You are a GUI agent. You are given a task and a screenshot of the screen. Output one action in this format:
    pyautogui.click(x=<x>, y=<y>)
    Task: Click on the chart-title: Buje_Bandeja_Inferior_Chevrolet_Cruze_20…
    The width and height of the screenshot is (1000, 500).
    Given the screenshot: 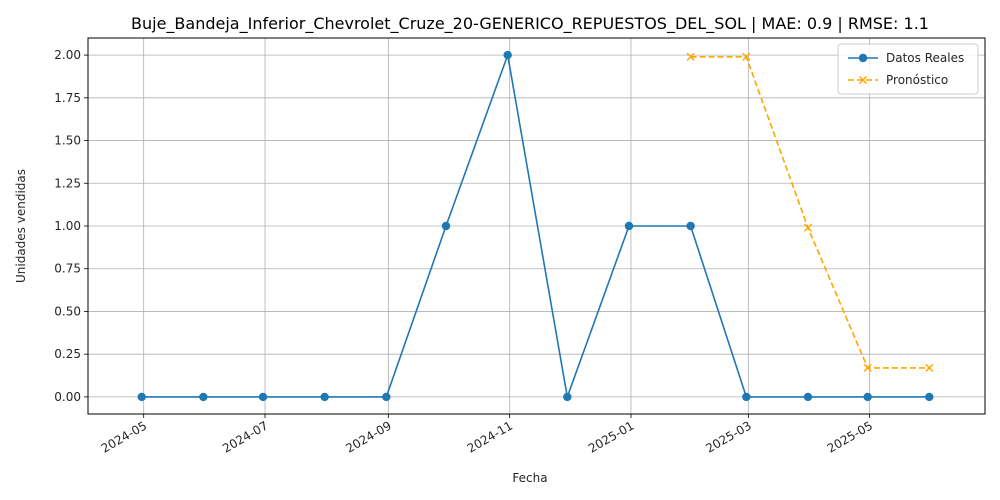 What is the action you would take?
    pyautogui.click(x=530, y=24)
    